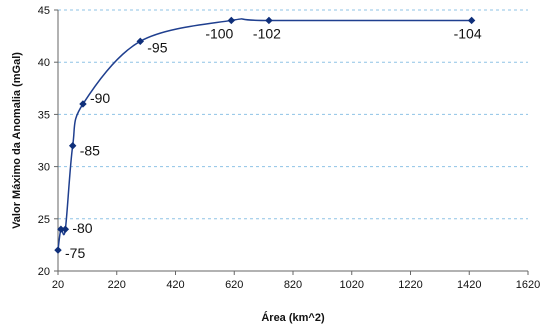  What do you see at coordinates (293, 317) in the screenshot?
I see `x-axis-title: Área (km^2)` at bounding box center [293, 317].